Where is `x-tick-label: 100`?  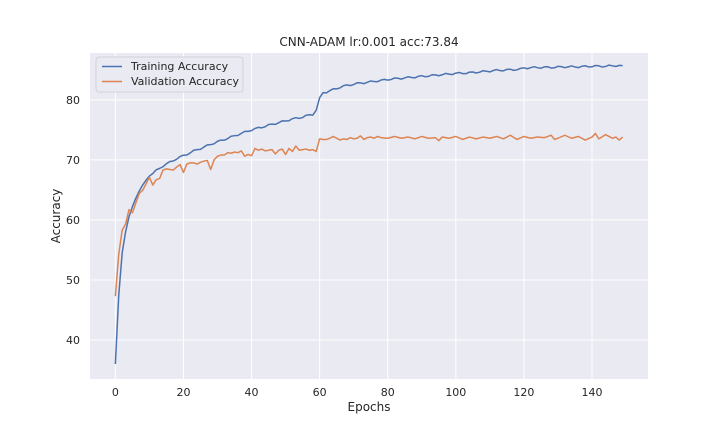 x-tick-label: 100 is located at coordinates (455, 392).